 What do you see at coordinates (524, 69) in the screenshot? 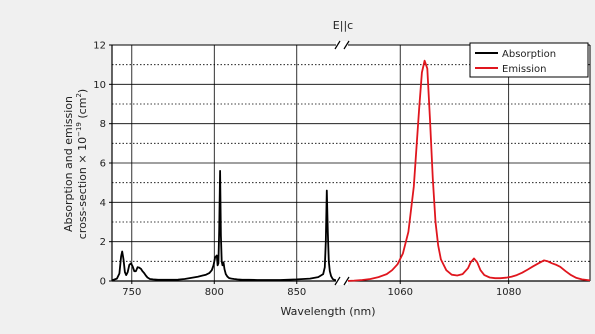
I see `legend-label-emission: Emission` at bounding box center [524, 69].